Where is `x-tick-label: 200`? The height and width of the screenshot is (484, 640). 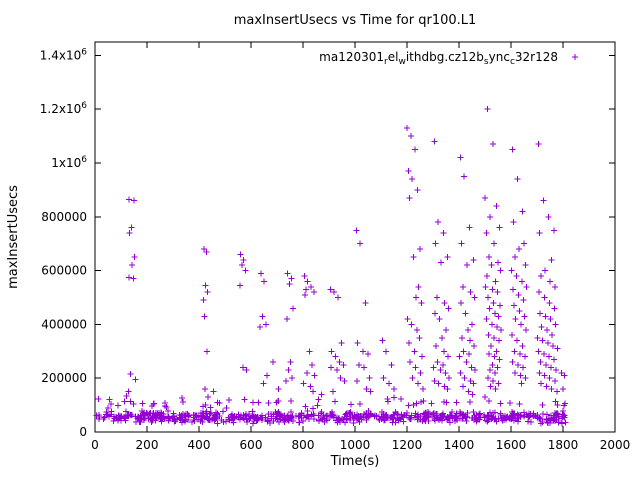 x-tick-label: 200 is located at coordinates (147, 445).